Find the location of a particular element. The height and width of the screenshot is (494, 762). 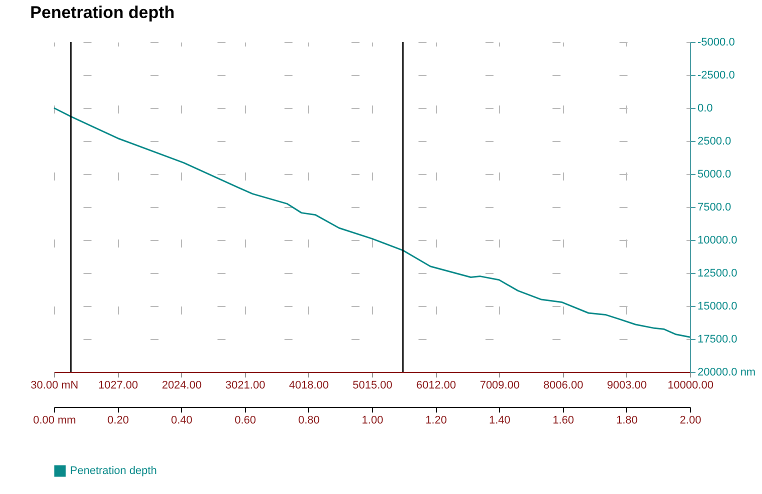

x-tick-label: 4018.00 is located at coordinates (309, 386).